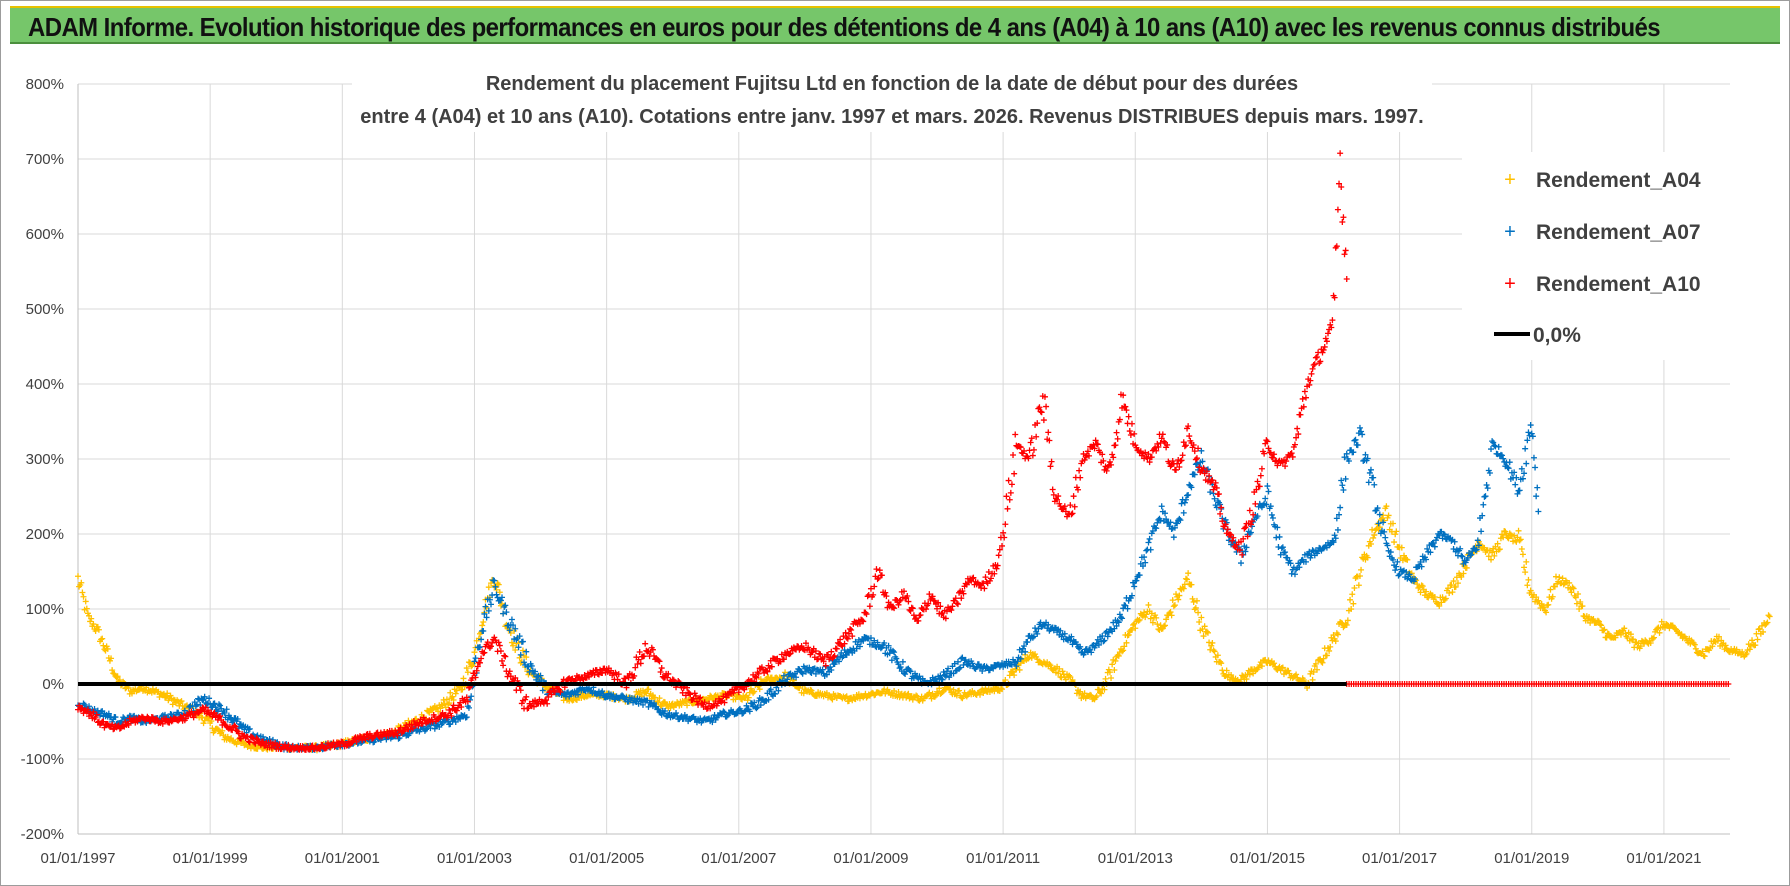 The height and width of the screenshot is (886, 1790). Describe the element at coordinates (45, 159) in the screenshot. I see `y-tick-label: 700%` at that location.